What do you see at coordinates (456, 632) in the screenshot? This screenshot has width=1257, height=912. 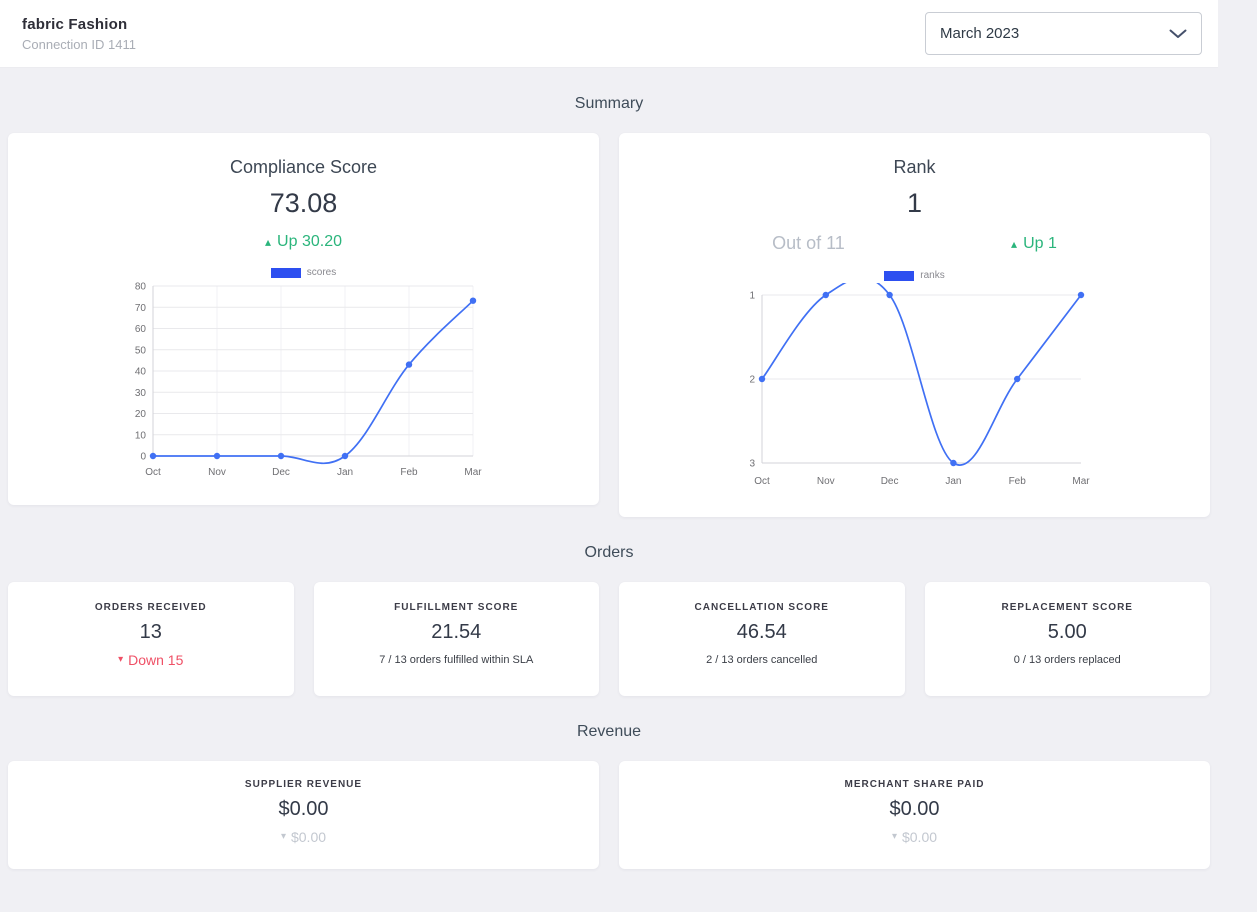 I see `fulfillment-score-value: 21.54` at bounding box center [456, 632].